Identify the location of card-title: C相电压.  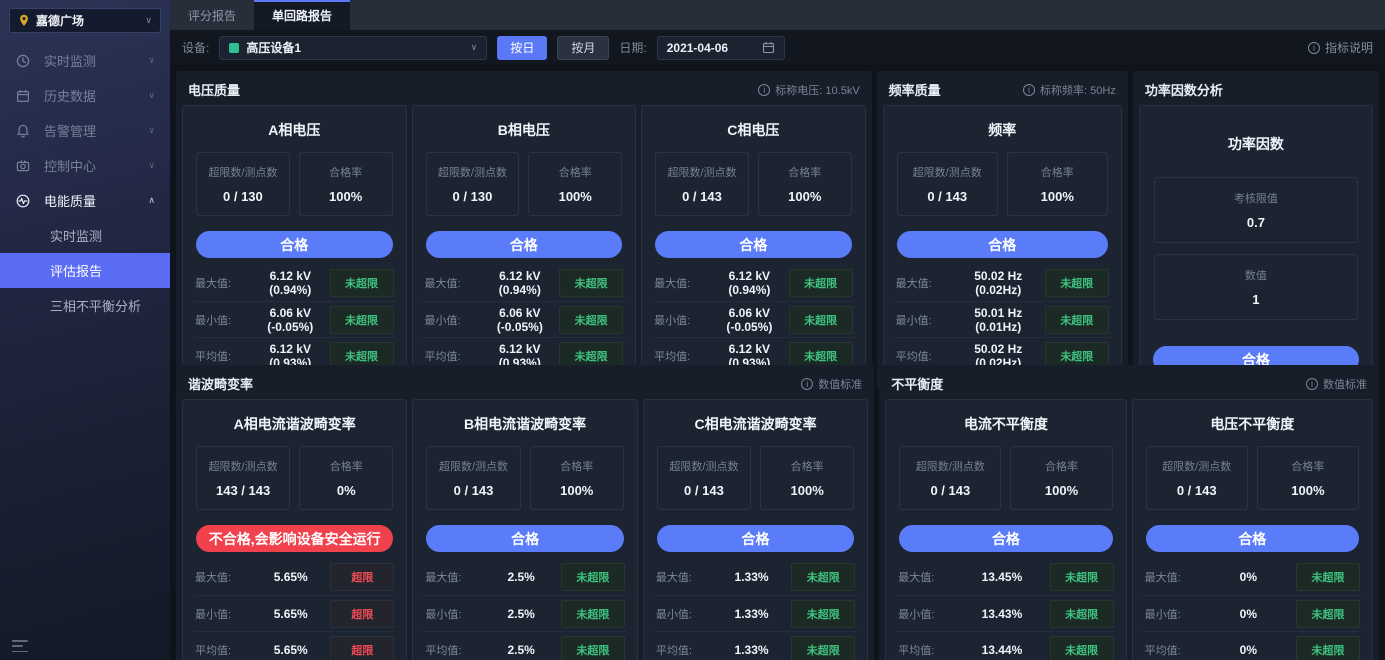
(753, 130).